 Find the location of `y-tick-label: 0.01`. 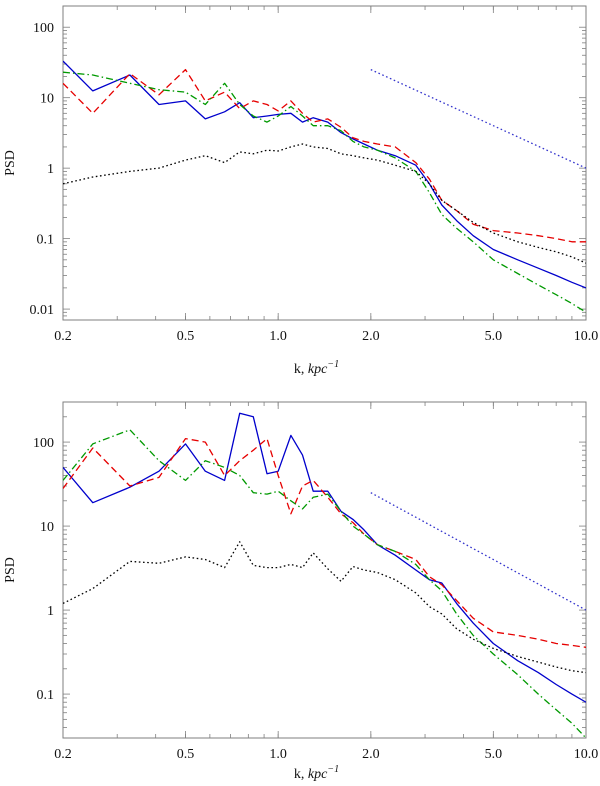

y-tick-label: 0.01 is located at coordinates (42, 310).